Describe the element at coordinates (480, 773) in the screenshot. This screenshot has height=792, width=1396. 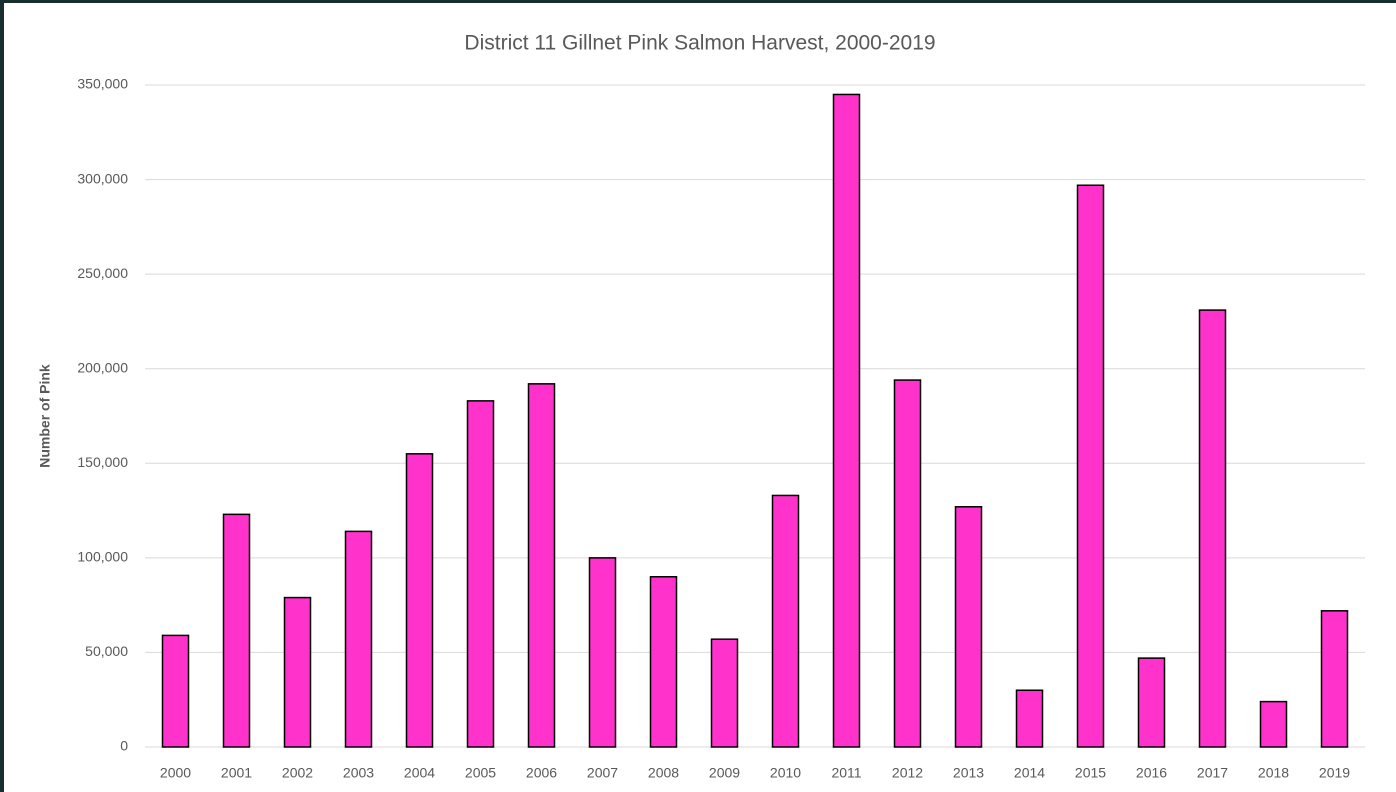
I see `x-tick-label: 2005` at that location.